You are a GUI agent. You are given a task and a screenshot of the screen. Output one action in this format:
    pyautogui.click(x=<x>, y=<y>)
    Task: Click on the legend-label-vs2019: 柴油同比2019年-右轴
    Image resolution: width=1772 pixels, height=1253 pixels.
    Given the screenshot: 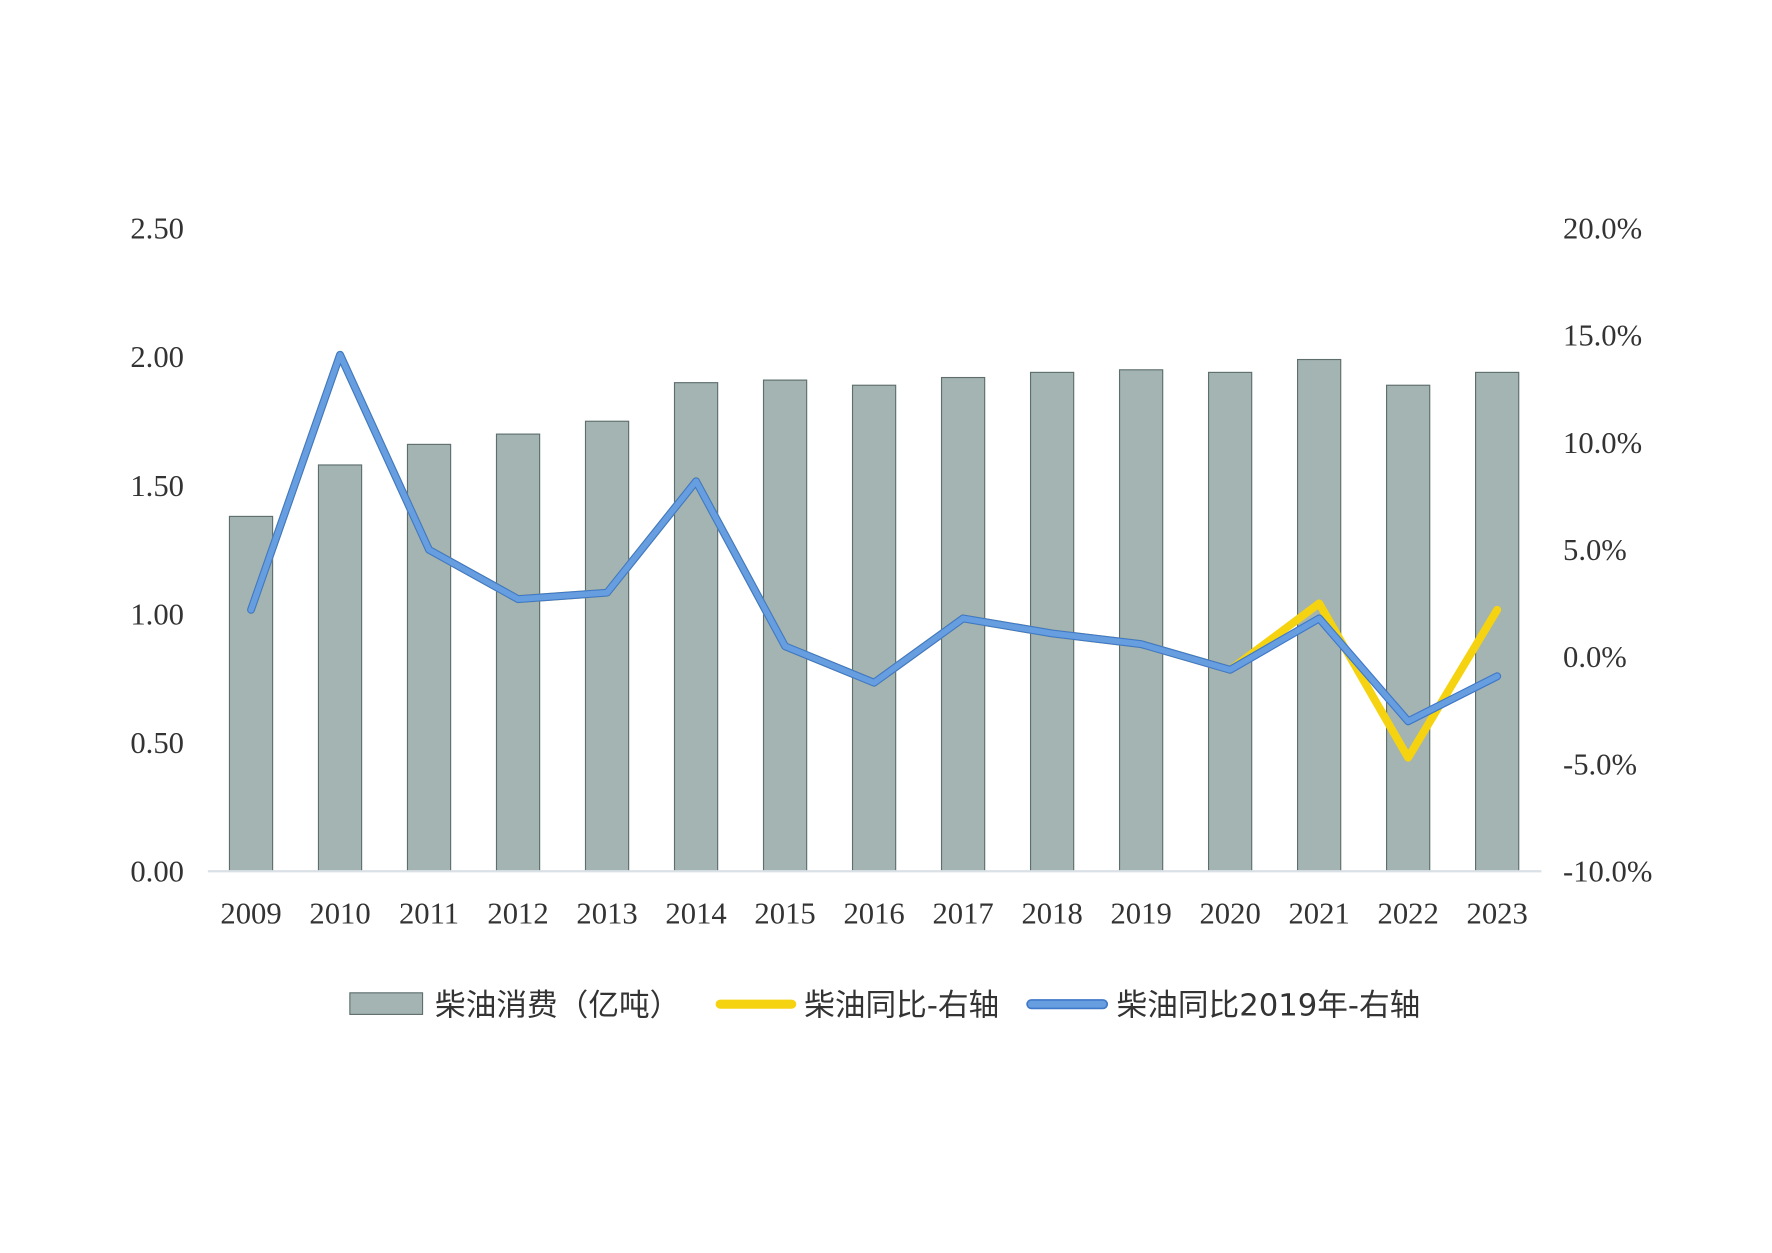 What is the action you would take?
    pyautogui.click(x=1269, y=1006)
    